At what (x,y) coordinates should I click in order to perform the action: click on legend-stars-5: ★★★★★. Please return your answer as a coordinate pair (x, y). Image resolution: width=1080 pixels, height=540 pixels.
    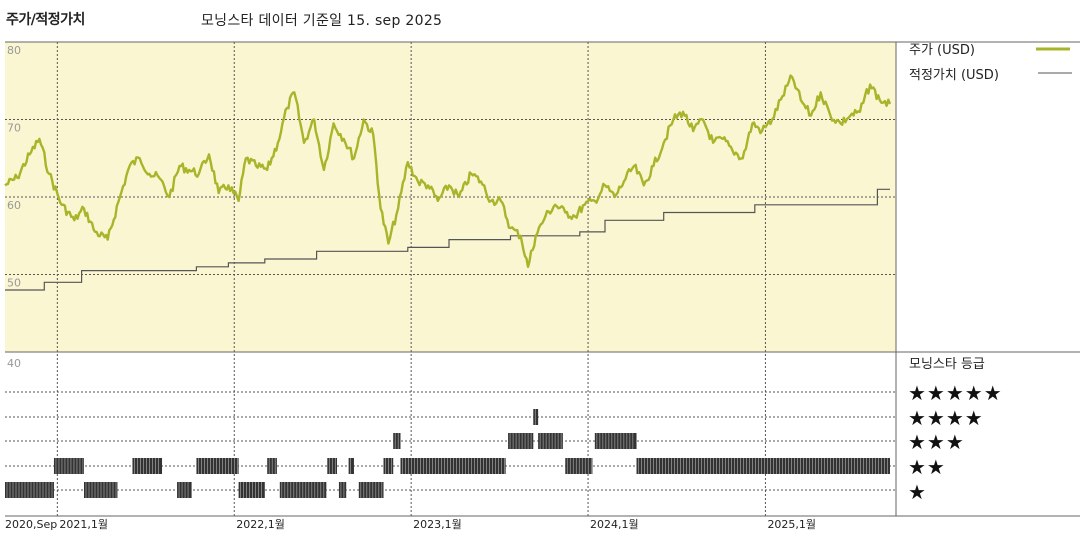
    Looking at the image, I should click on (955, 393).